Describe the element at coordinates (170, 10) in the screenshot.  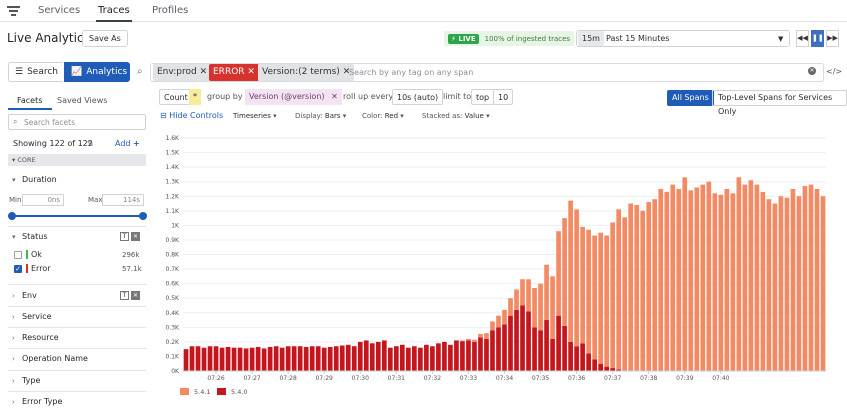
I see `tab-profiles: Profiles` at that location.